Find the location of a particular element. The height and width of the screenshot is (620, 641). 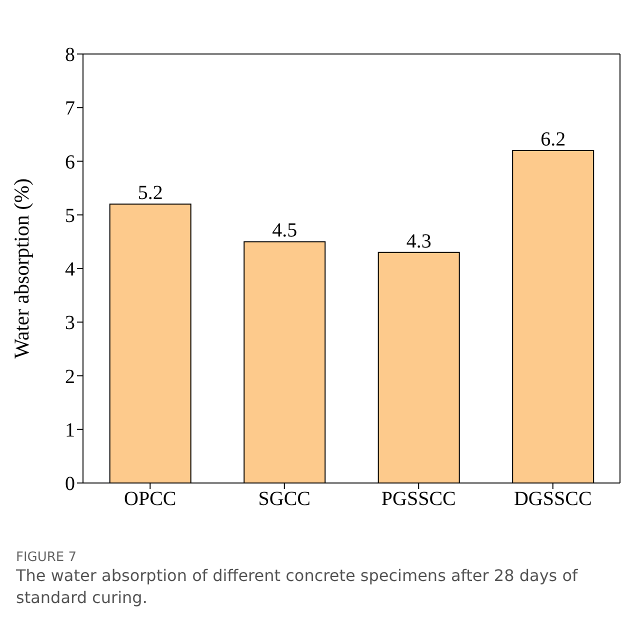

y-tick-label: 7 is located at coordinates (70, 109).